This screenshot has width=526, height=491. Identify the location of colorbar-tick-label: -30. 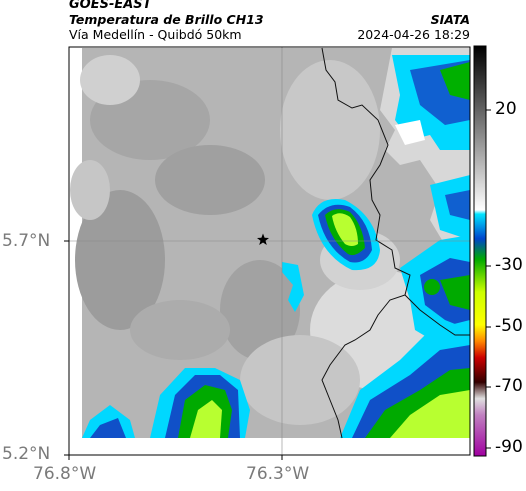
(509, 265).